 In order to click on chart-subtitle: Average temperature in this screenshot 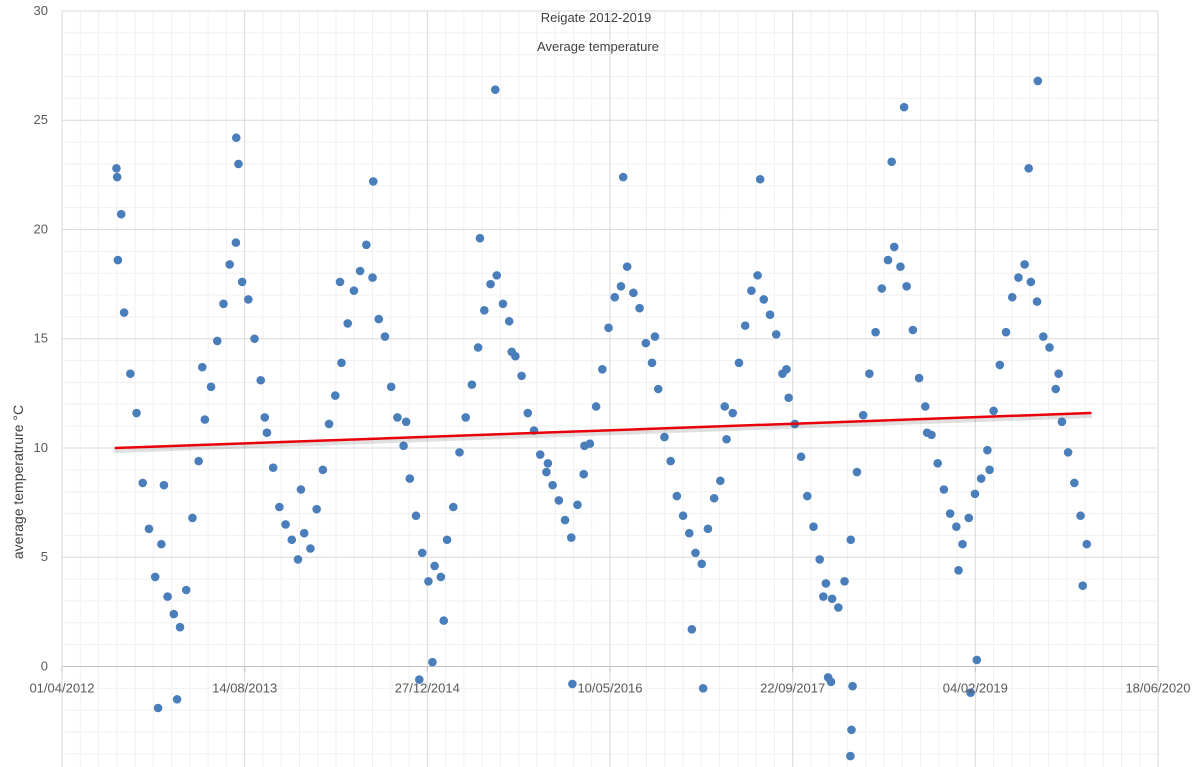, I will do `click(598, 46)`.